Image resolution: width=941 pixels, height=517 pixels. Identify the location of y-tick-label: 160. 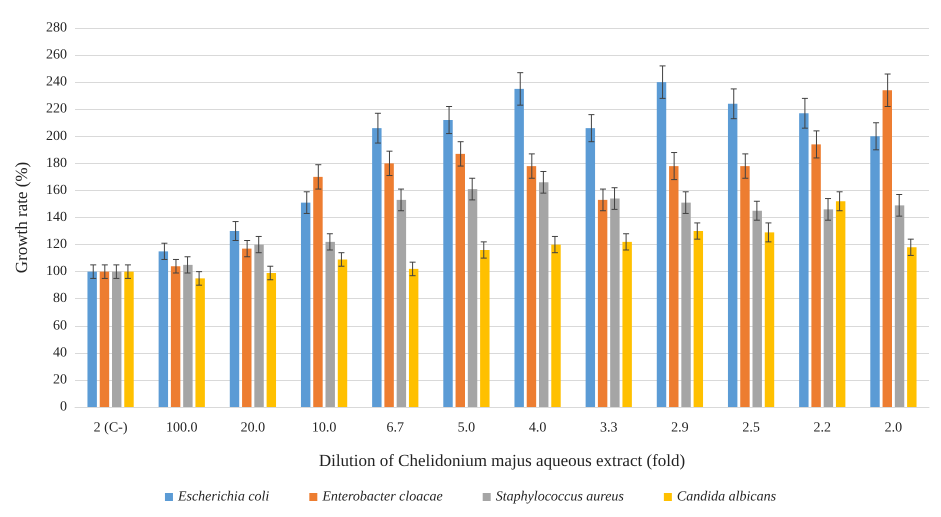
(56, 190).